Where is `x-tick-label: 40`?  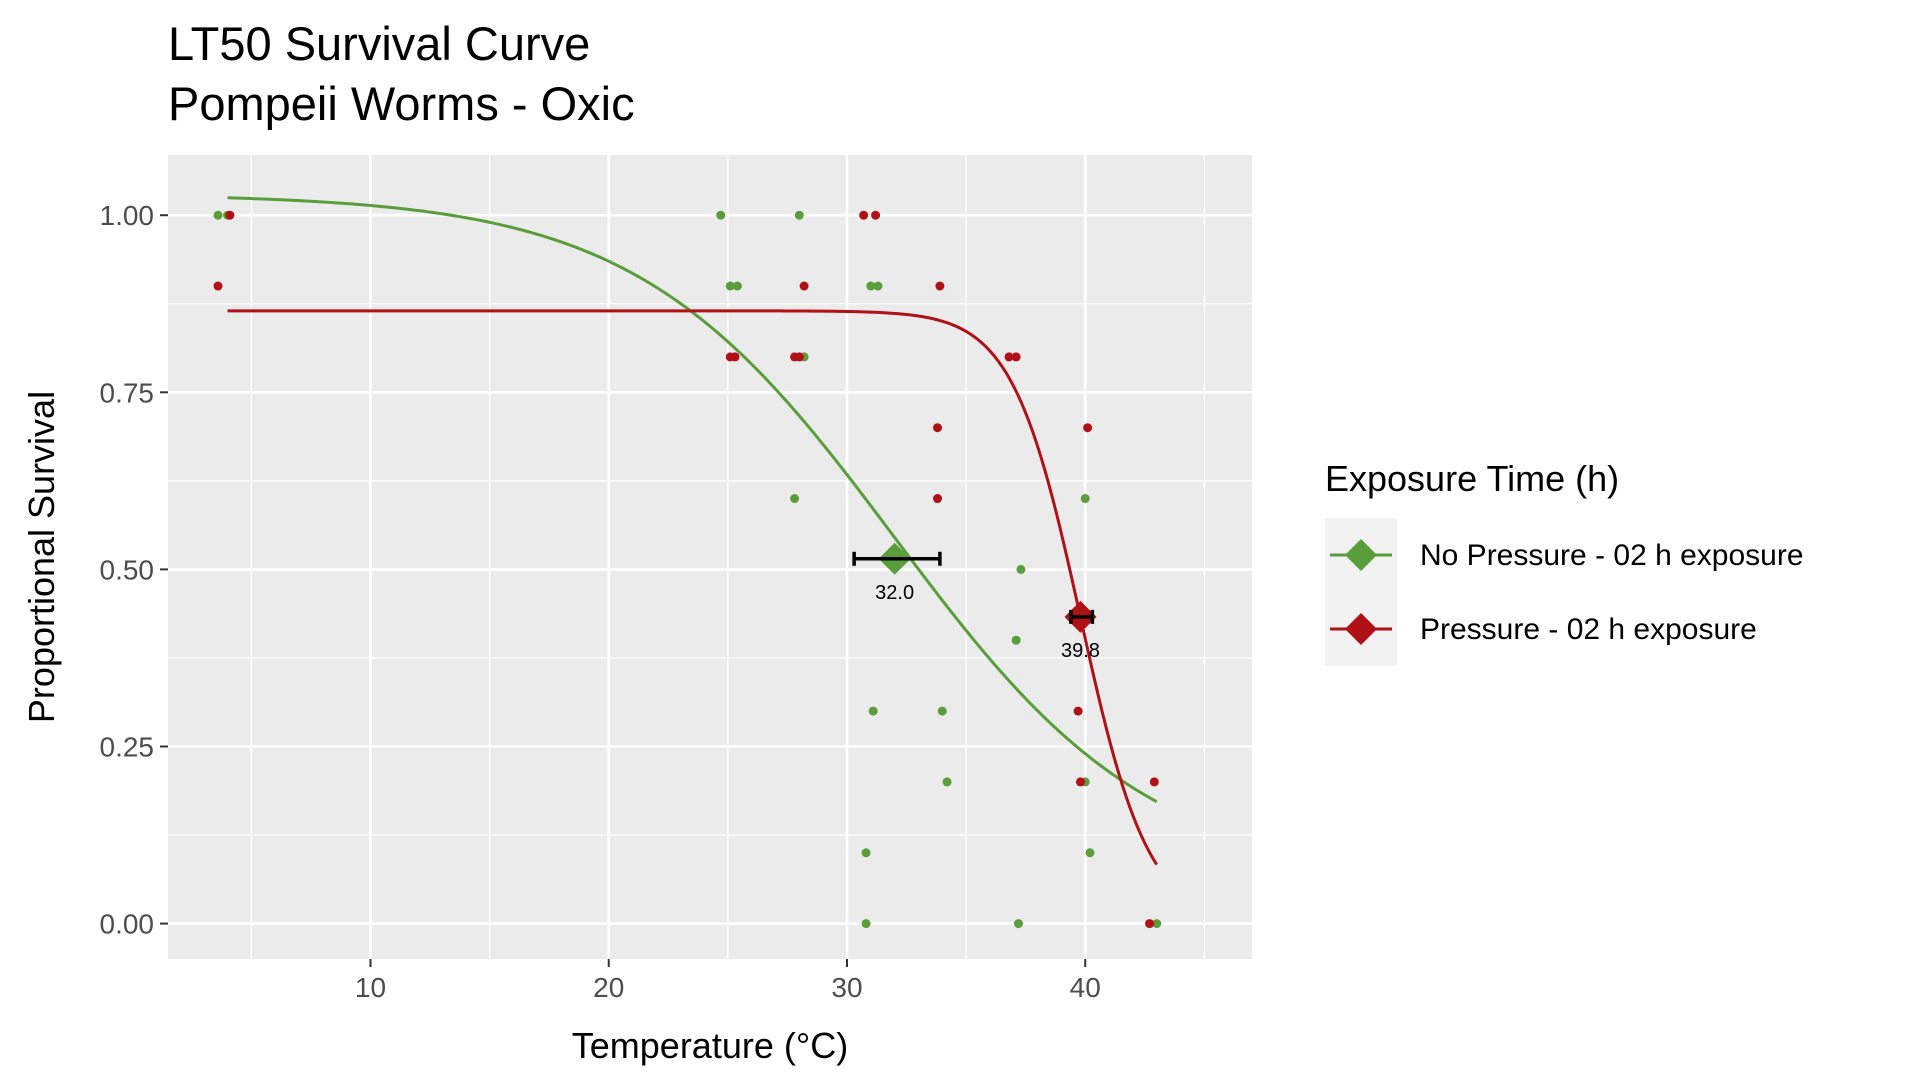
x-tick-label: 40 is located at coordinates (1085, 987).